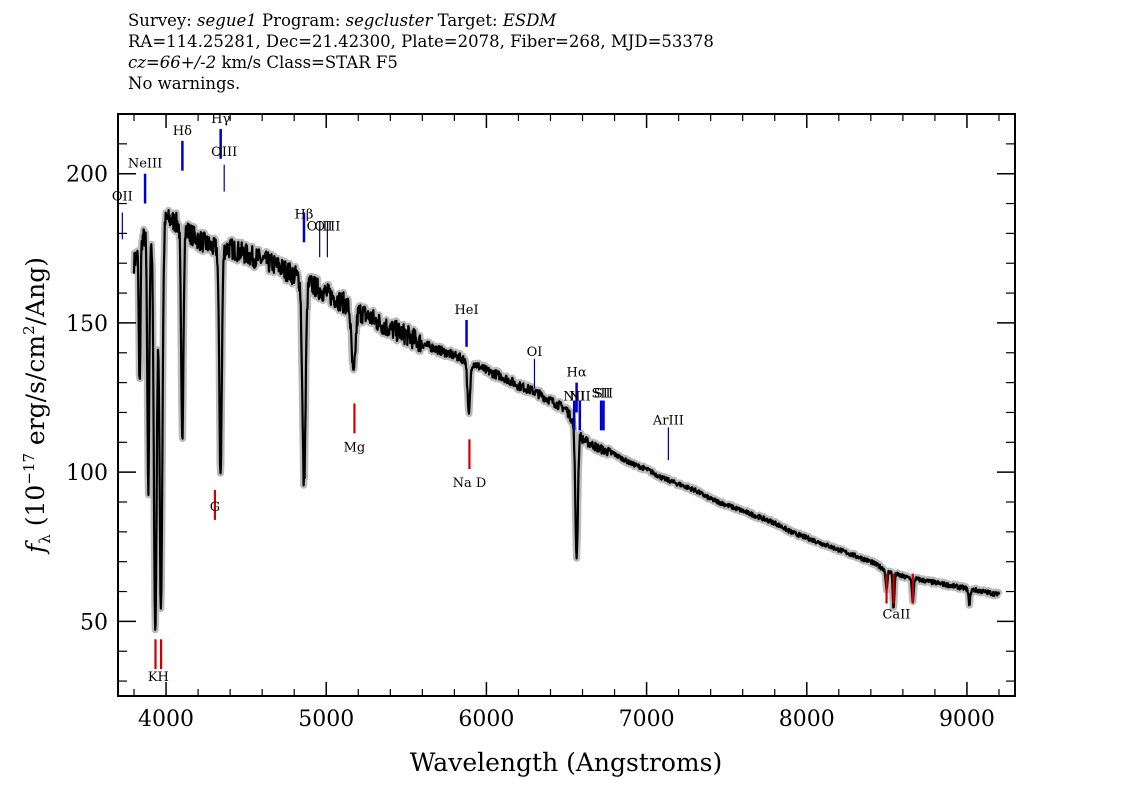 Image resolution: width=1134 pixels, height=810 pixels. What do you see at coordinates (647, 719) in the screenshot?
I see `x-tick-label: 7000` at bounding box center [647, 719].